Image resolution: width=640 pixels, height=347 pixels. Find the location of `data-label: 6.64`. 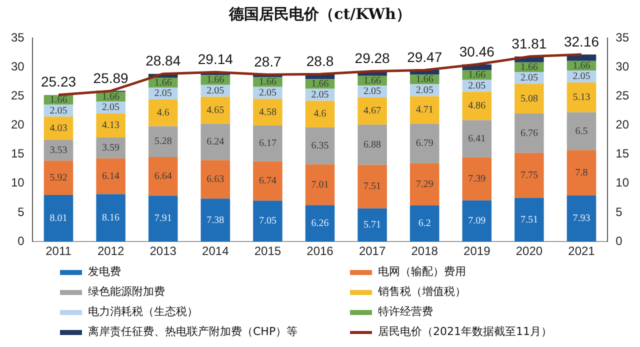

data-label: 6.64 is located at coordinates (163, 176).